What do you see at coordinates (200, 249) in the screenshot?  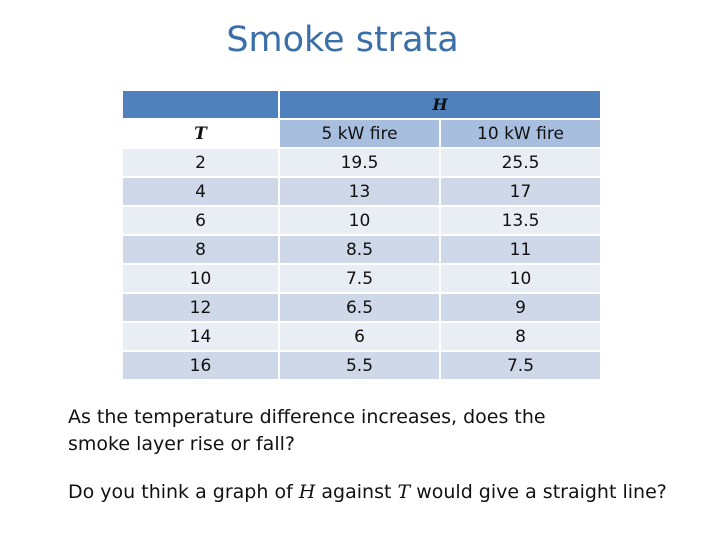 I see `cell-t: 8` at bounding box center [200, 249].